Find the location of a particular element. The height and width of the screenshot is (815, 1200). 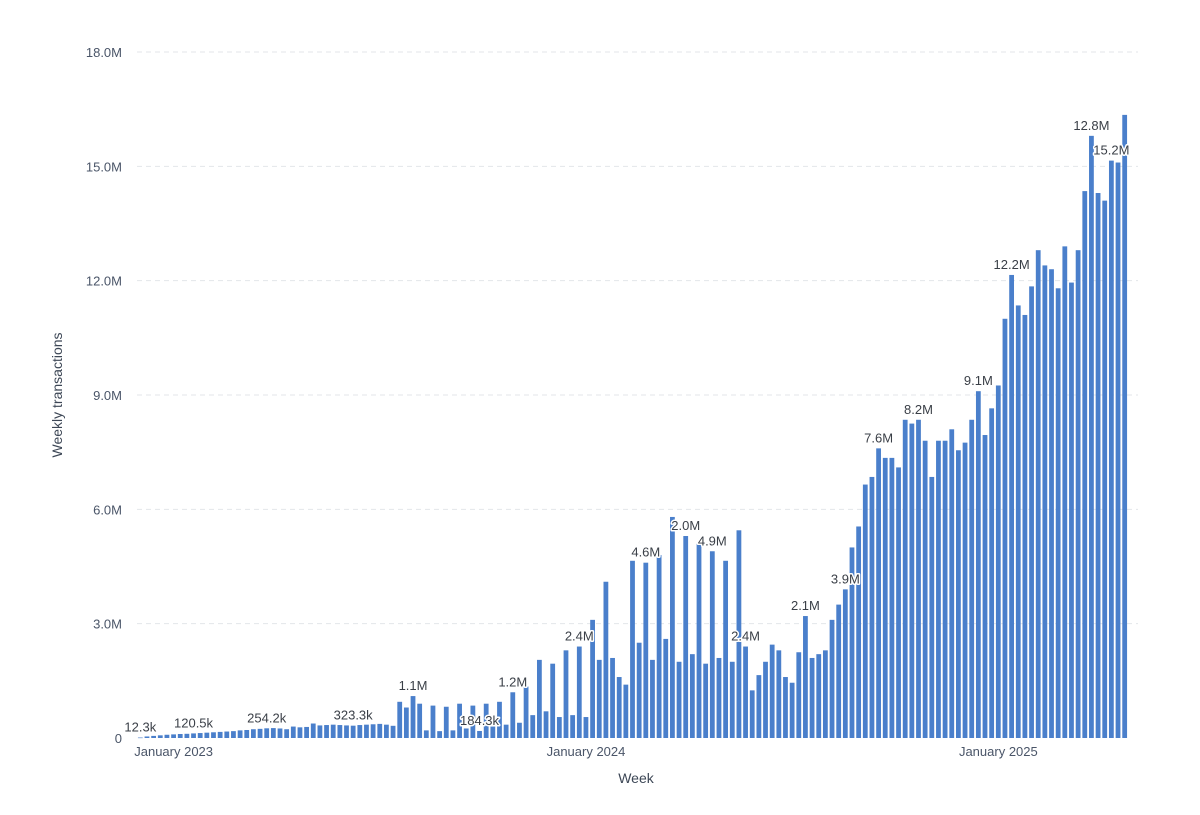

y-tick-label: 0 is located at coordinates (118, 738).